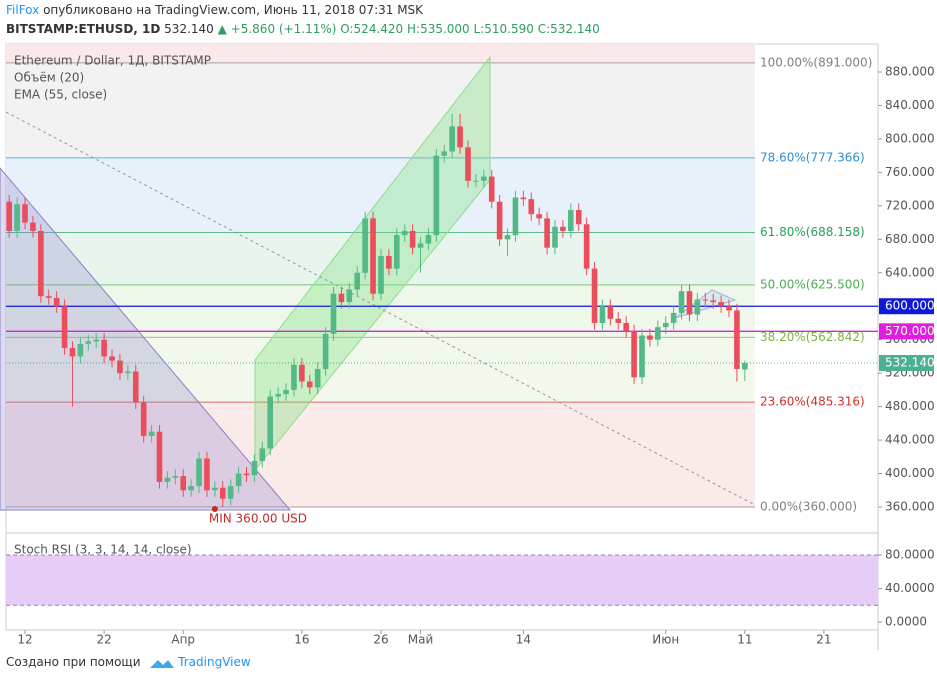 The width and height of the screenshot is (937, 684). What do you see at coordinates (812, 232) in the screenshot?
I see `fib-label: 61.80%(688.158)` at bounding box center [812, 232].